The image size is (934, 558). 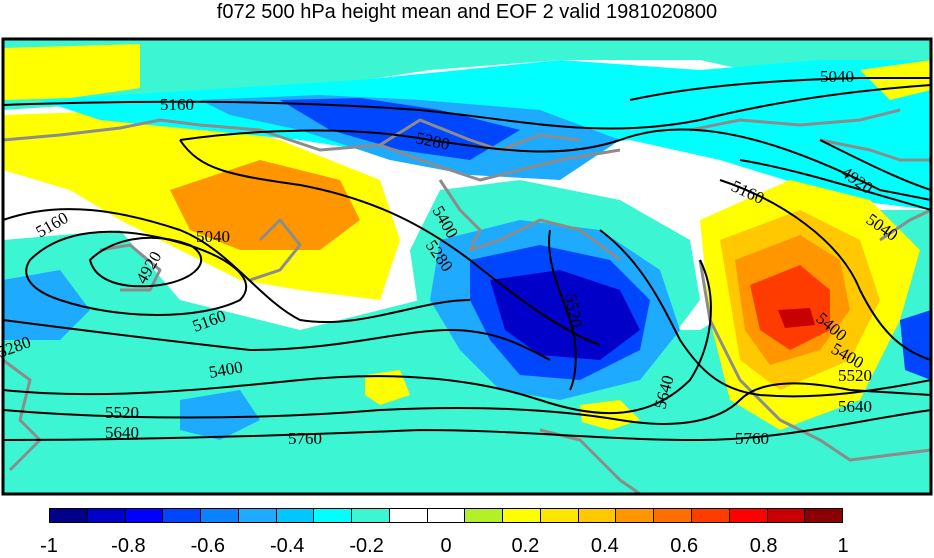 What do you see at coordinates (177, 104) in the screenshot?
I see `contour-label: 5160` at bounding box center [177, 104].